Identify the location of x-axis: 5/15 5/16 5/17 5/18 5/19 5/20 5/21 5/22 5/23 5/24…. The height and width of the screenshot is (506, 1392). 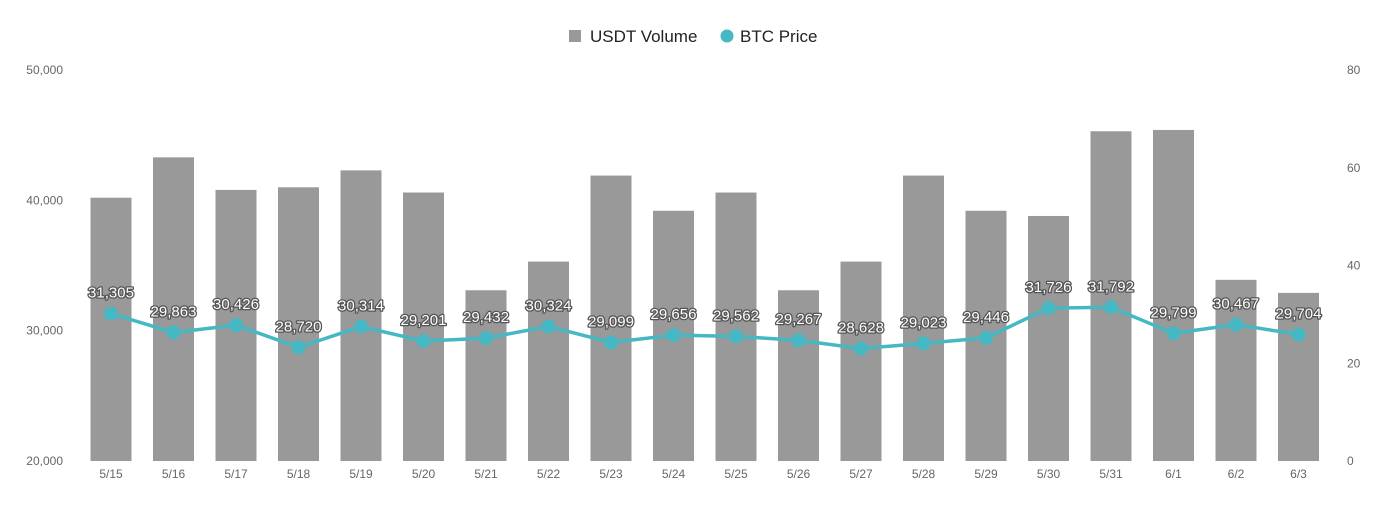
(703, 474).